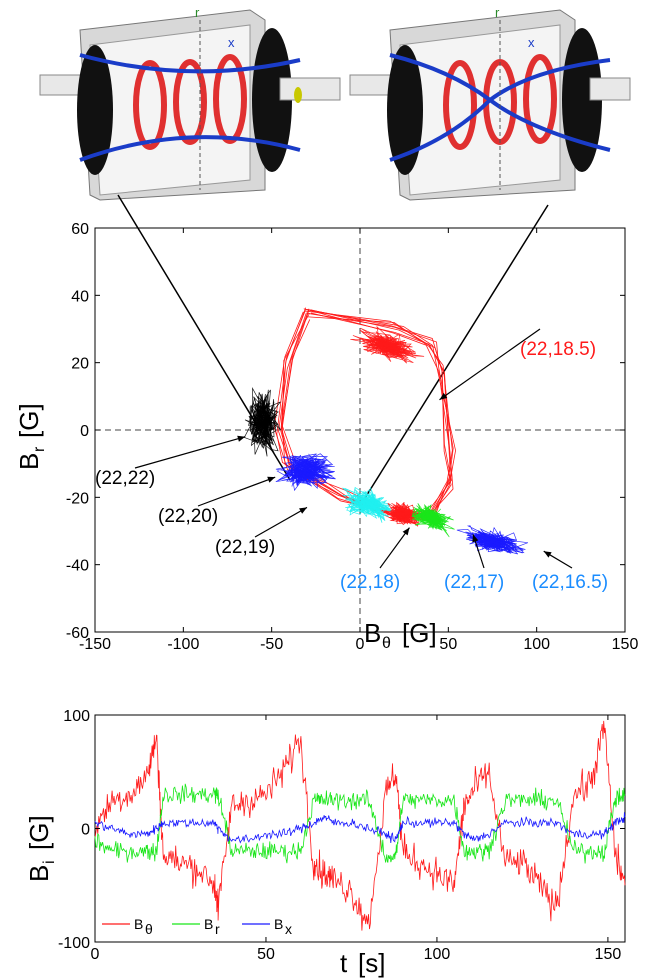  Describe the element at coordinates (271, 644) in the screenshot. I see `x-tick-label: -50` at that location.